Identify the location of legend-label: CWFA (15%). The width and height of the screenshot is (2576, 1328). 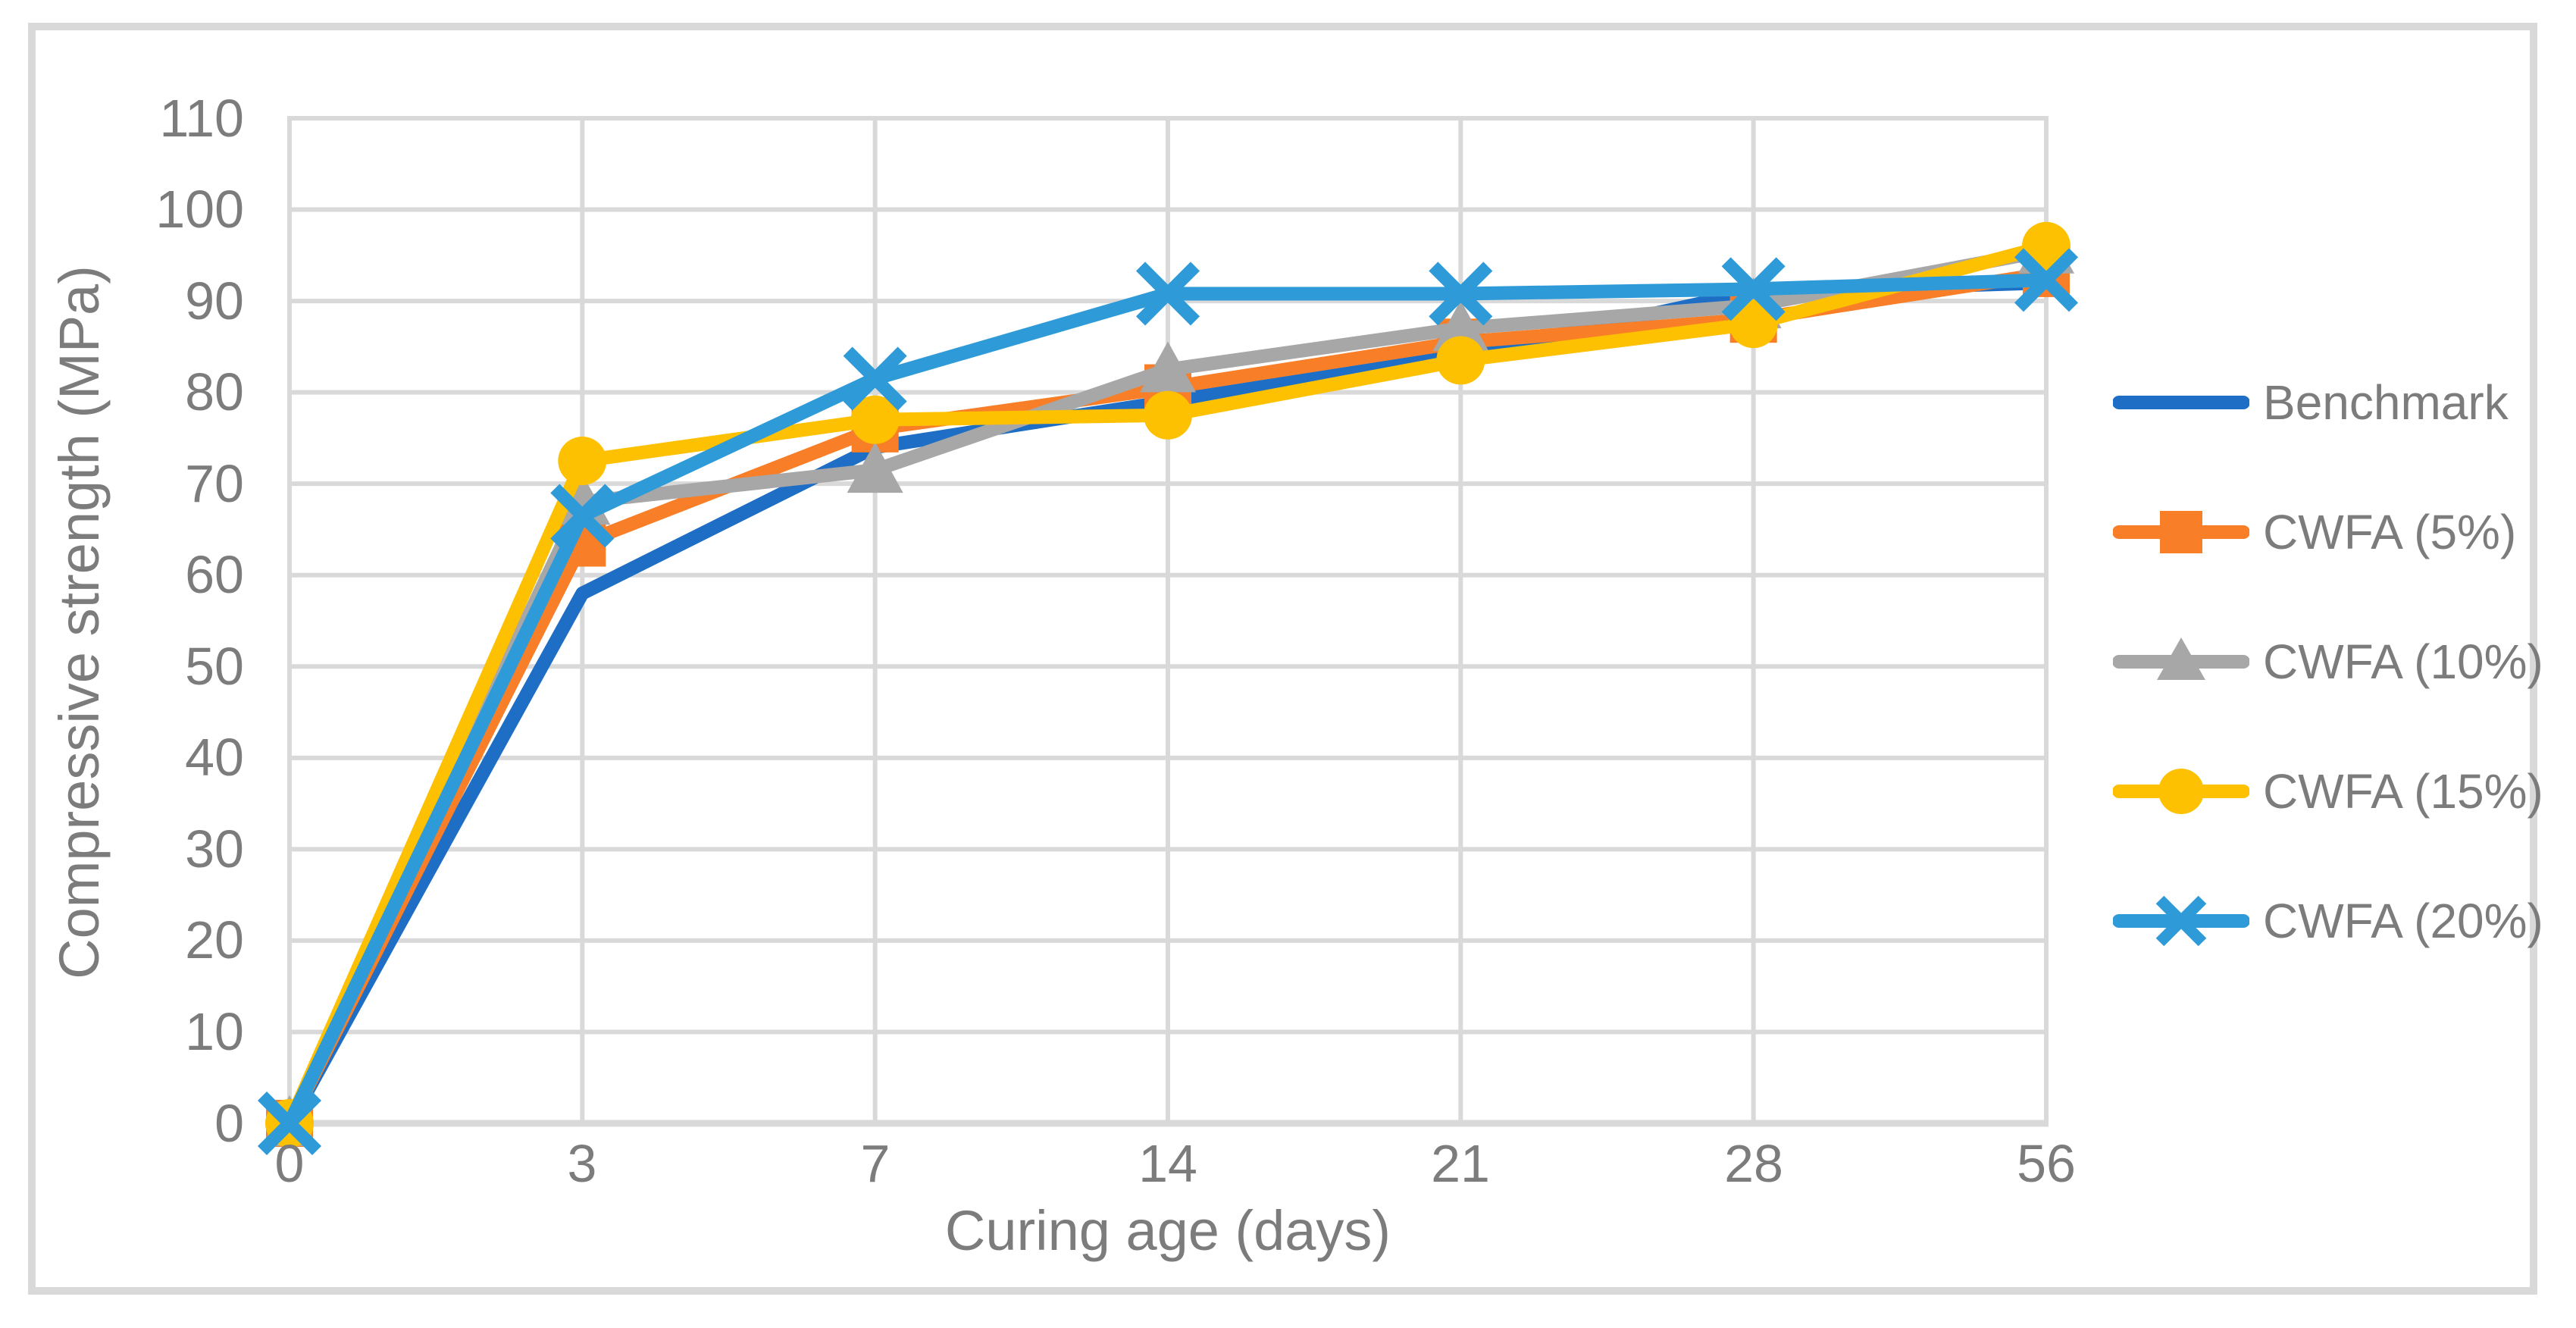
(2403, 791).